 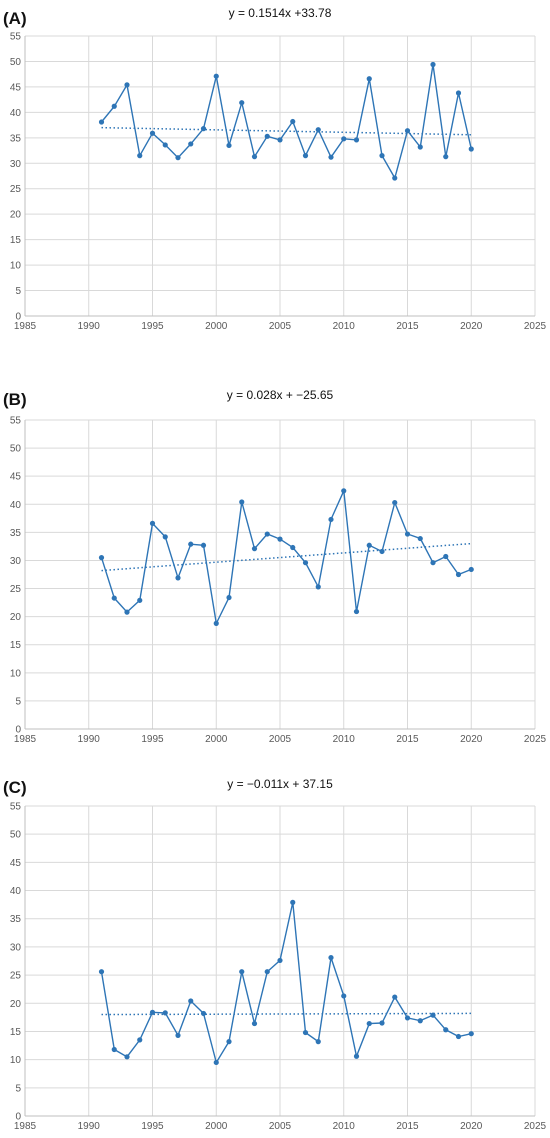 What do you see at coordinates (280, 784) in the screenshot?
I see `chart-title: y = −0.011x + 37.15` at bounding box center [280, 784].